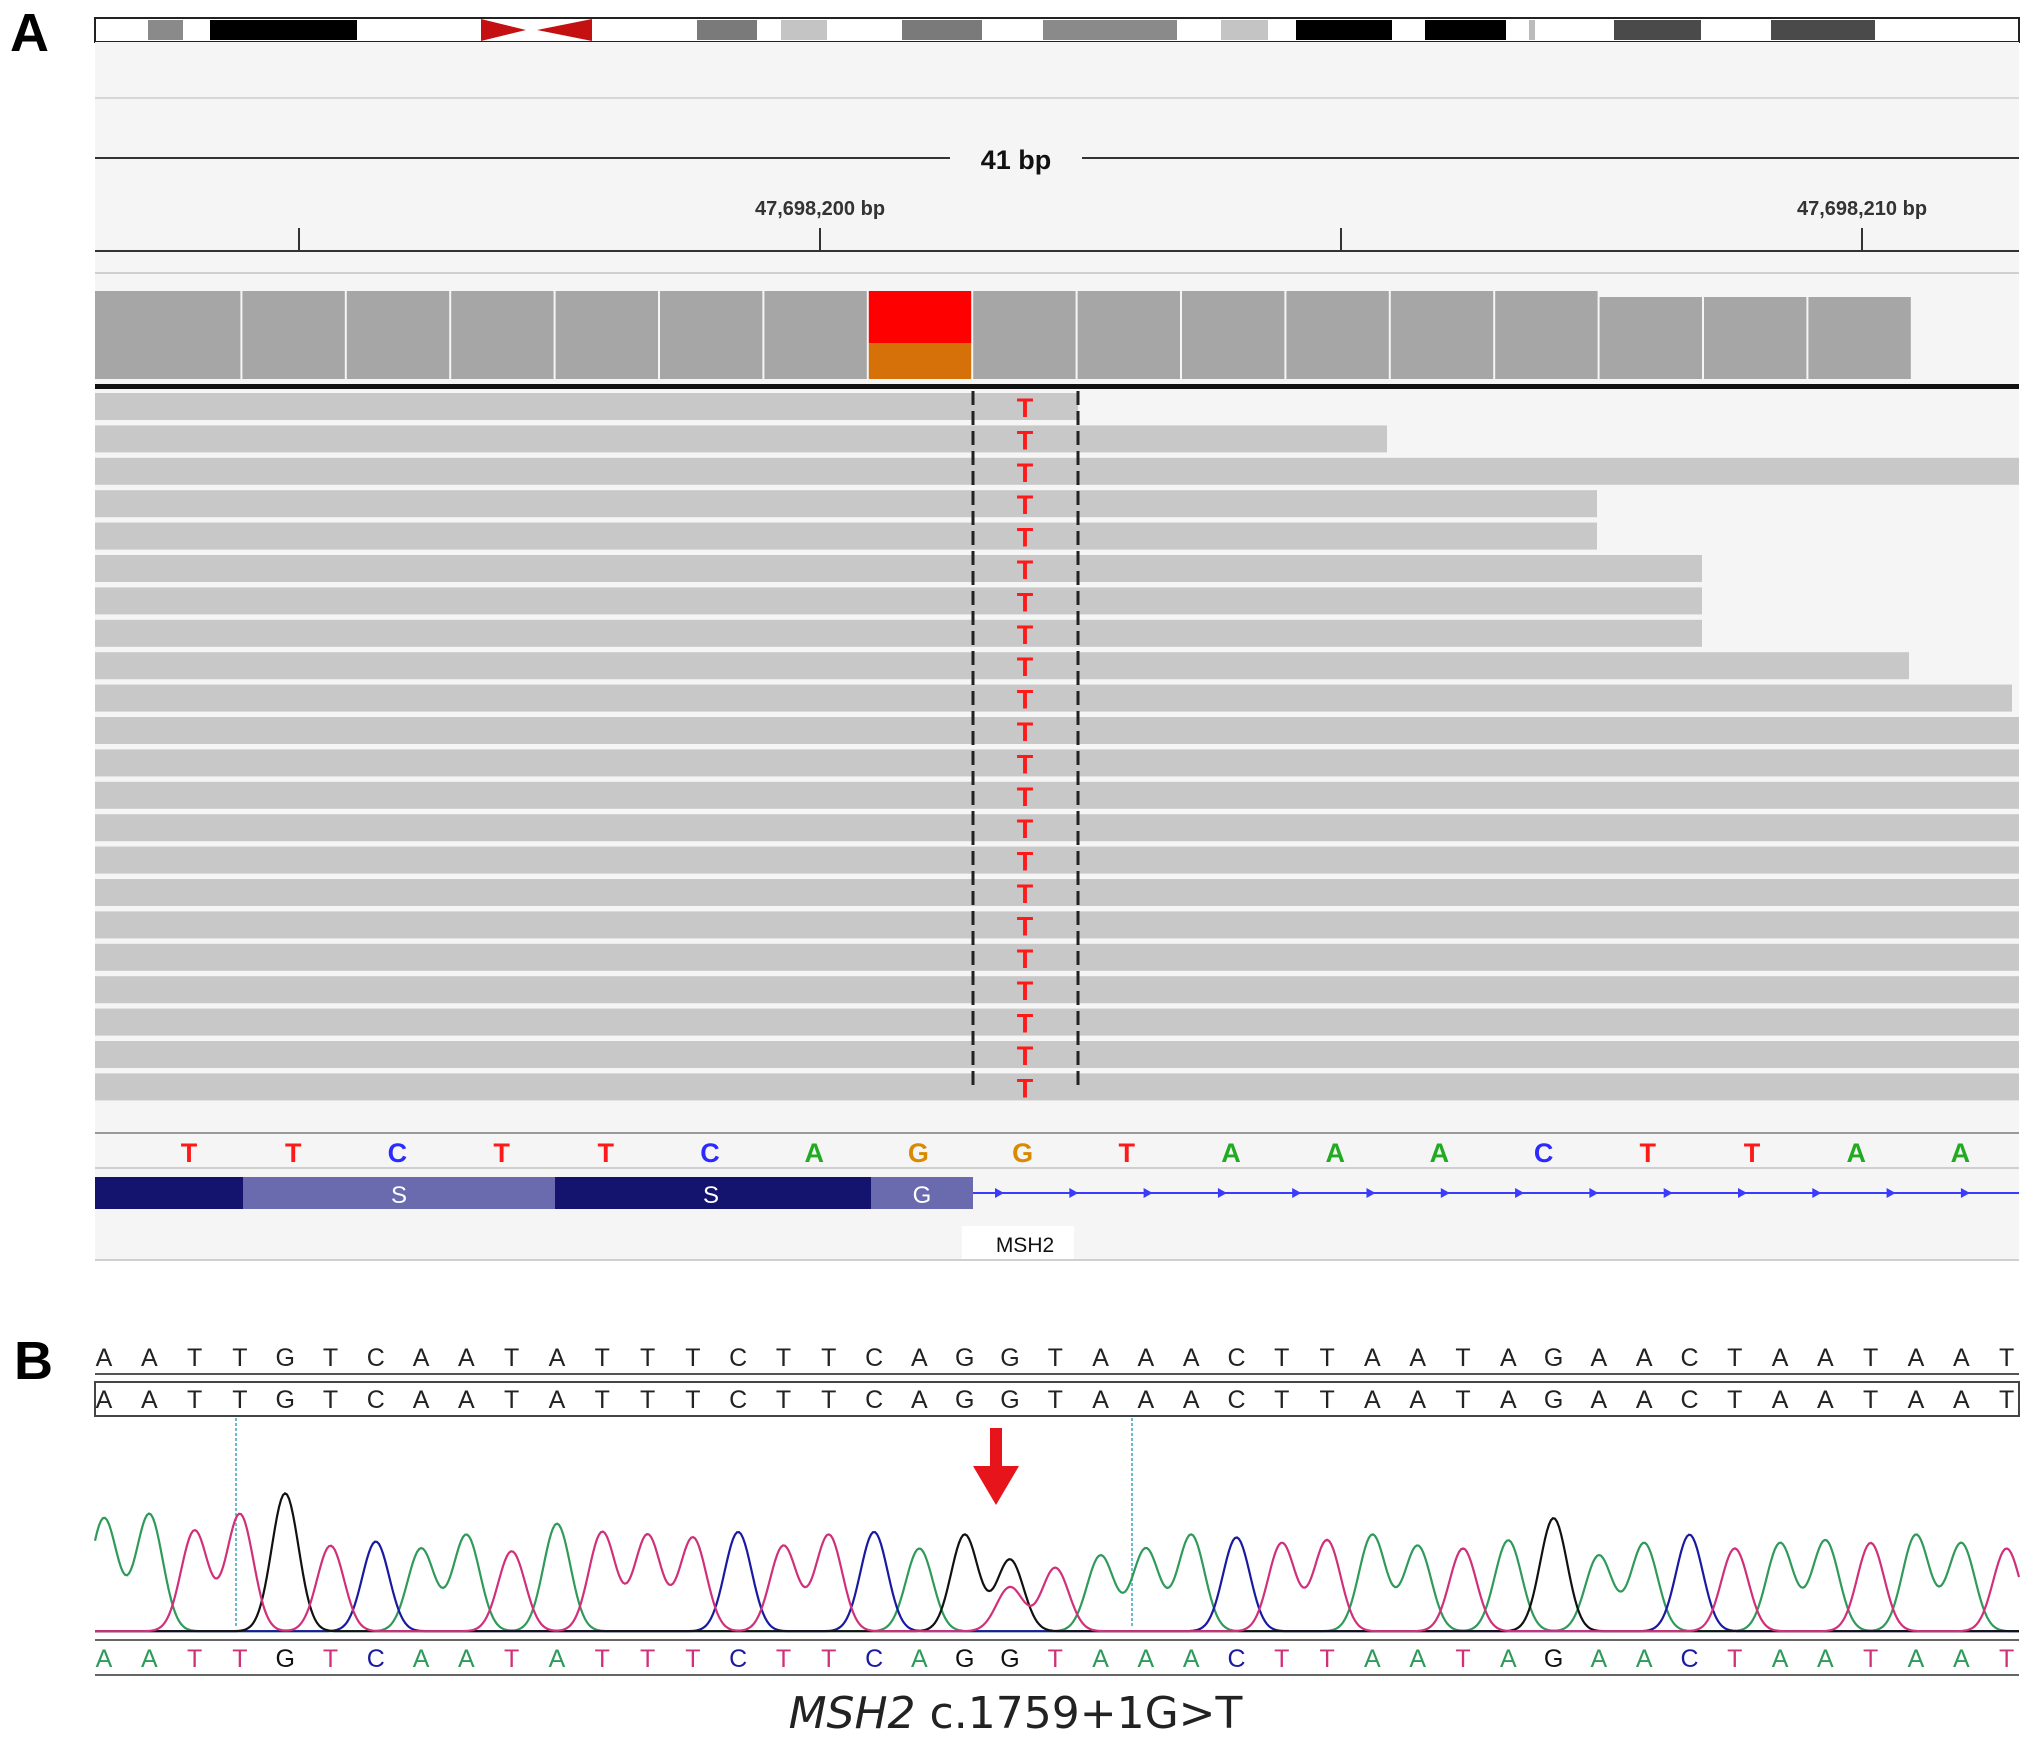 Image resolution: width=2031 pixels, height=1746 pixels. Describe the element at coordinates (1057, 30) in the screenshot. I see `chromosome-ideogram` at that location.